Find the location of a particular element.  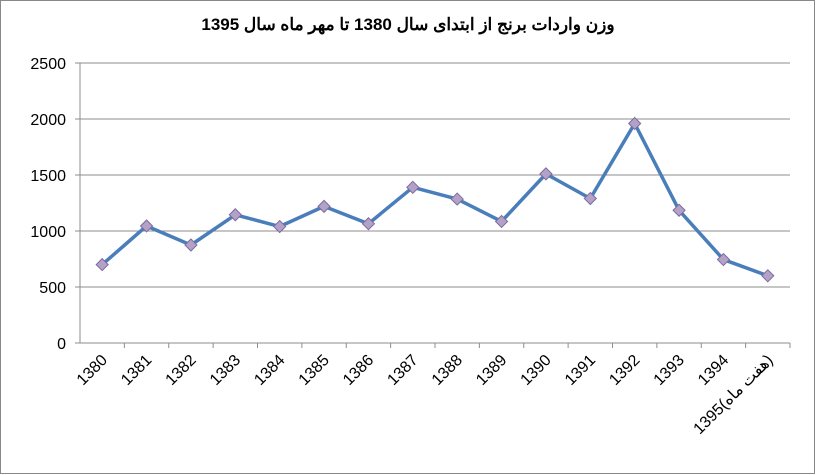

y-tick-label: 2000 is located at coordinates (48, 120).